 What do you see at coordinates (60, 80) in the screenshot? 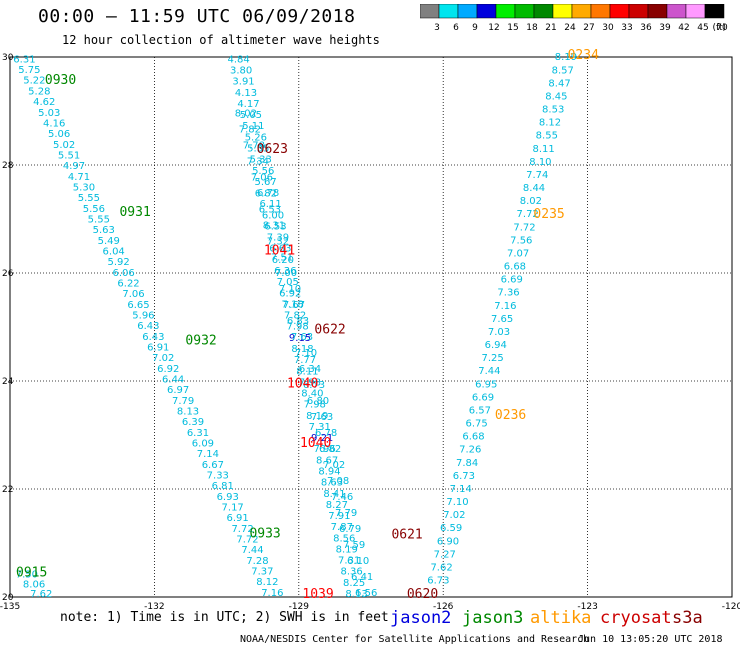
I see `time-label: 0930` at bounding box center [60, 80].